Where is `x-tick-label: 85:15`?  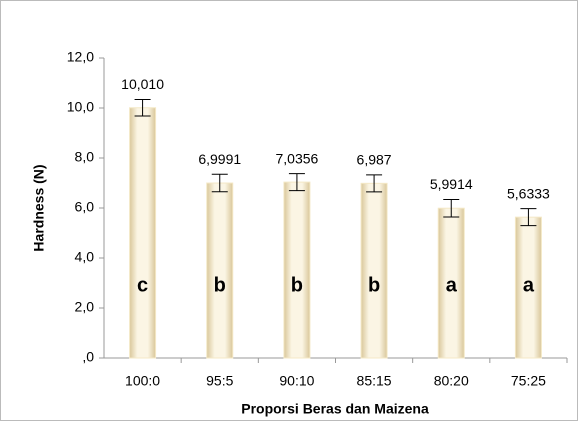 x-tick-label: 85:15 is located at coordinates (374, 381).